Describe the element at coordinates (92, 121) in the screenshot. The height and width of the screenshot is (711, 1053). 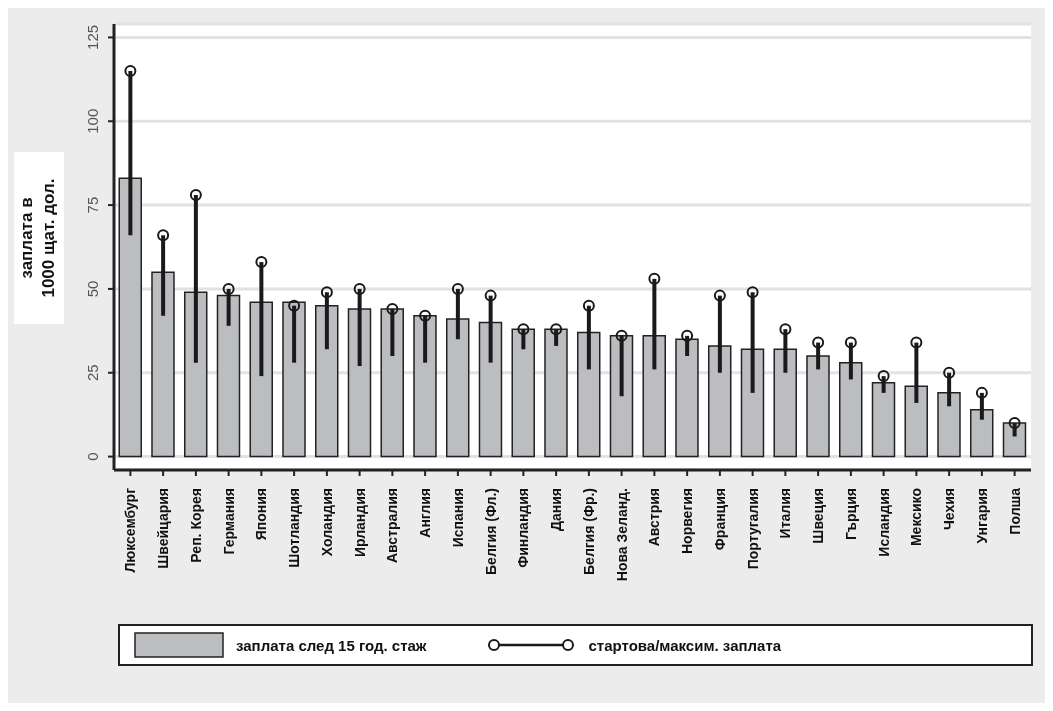
I see `y-tick-label: 100` at that location.